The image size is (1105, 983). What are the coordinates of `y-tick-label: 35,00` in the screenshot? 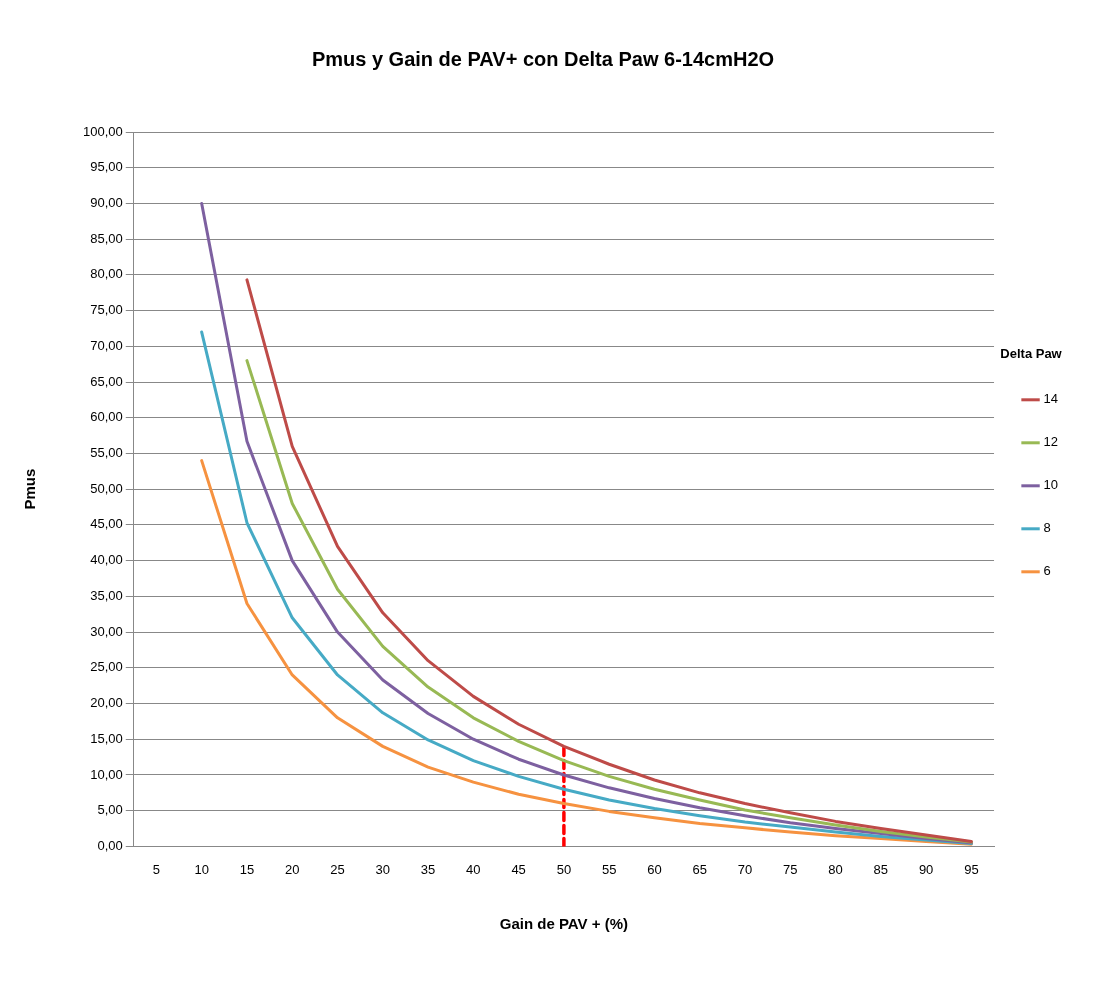 It's located at (106, 595).